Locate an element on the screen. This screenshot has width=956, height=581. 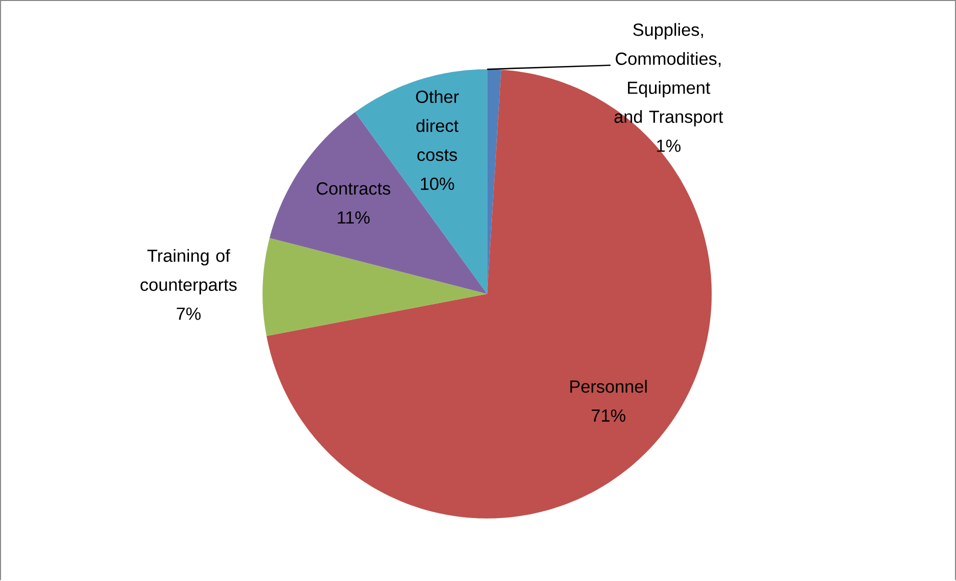
slice-label: Training of counterparts is located at coordinates (188, 272).